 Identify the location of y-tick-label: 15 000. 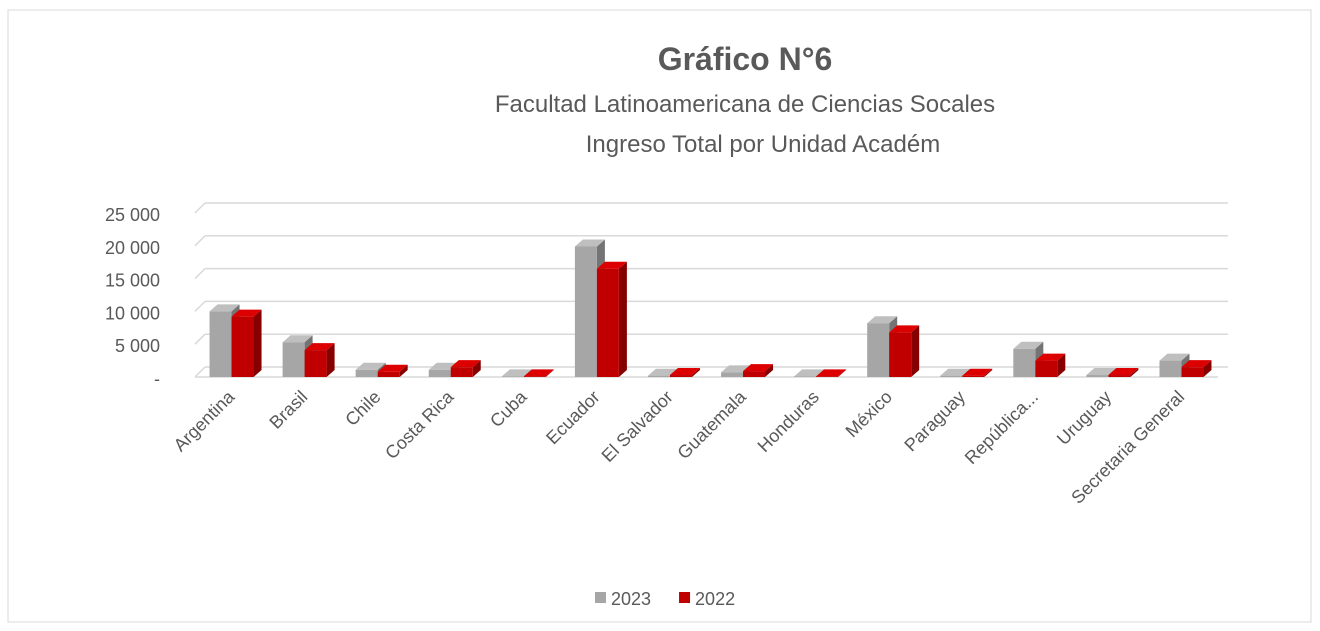
(132, 281).